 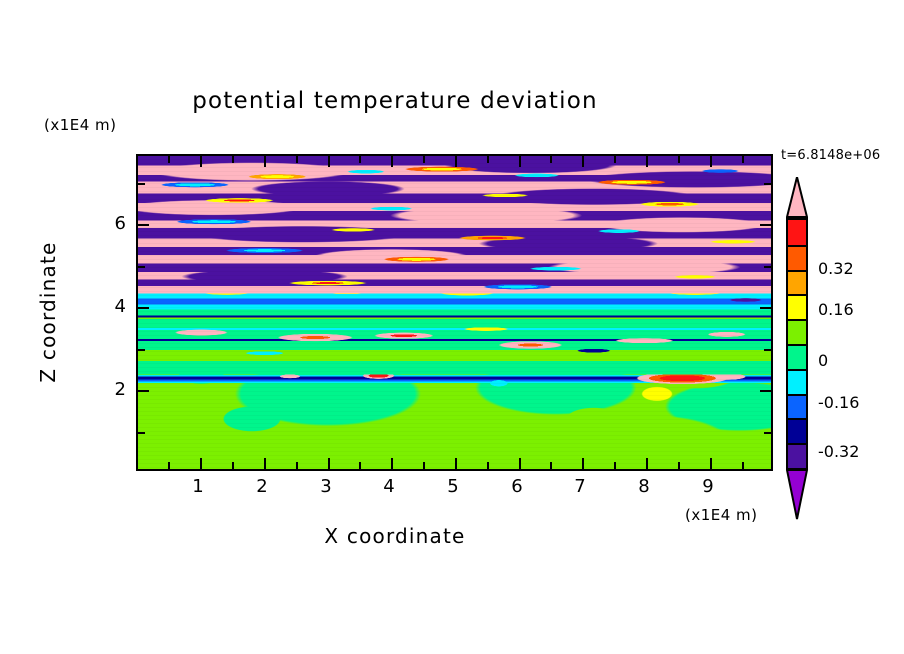 I want to click on y-tick-label: 6, so click(x=120, y=223).